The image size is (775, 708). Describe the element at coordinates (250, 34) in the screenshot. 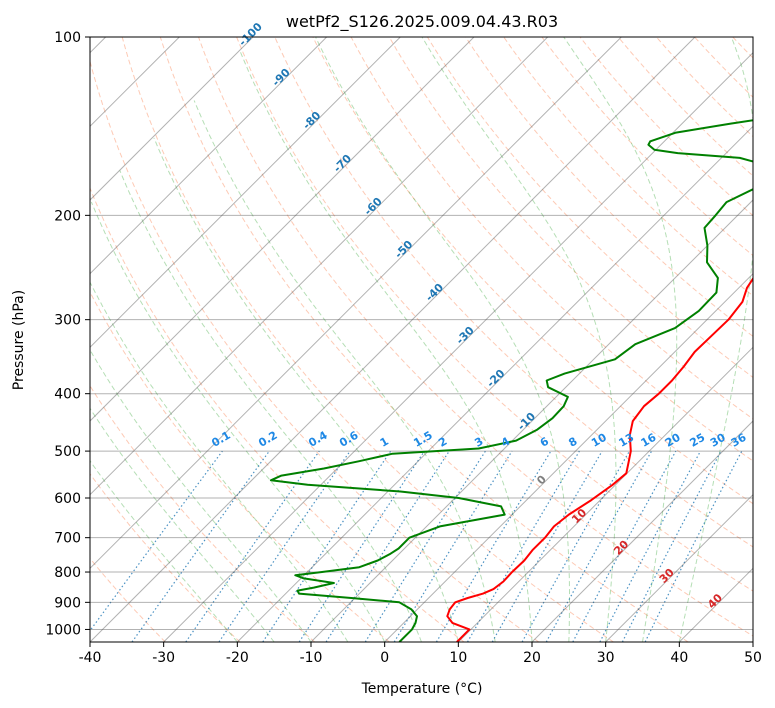

I see `isotherm-label: -100` at that location.